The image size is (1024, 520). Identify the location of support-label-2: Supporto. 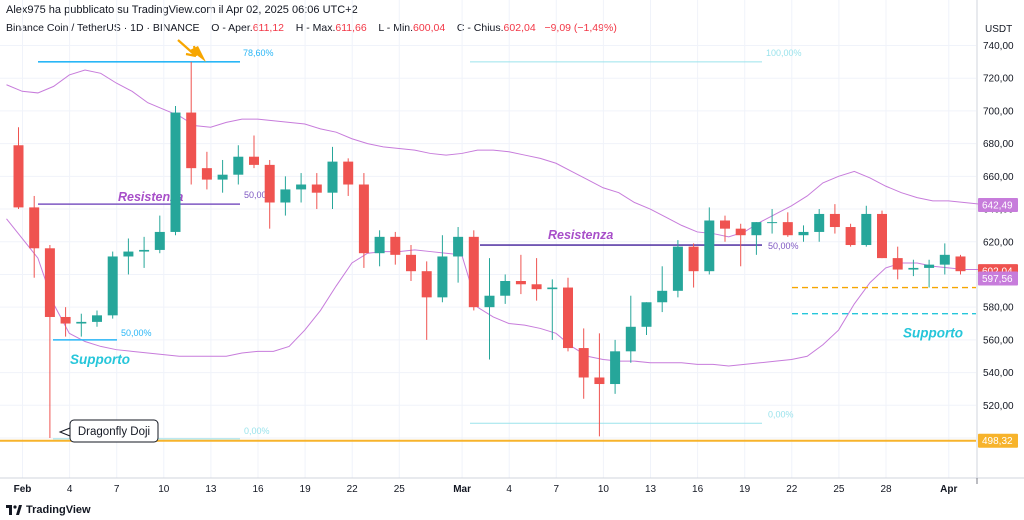
(933, 333).